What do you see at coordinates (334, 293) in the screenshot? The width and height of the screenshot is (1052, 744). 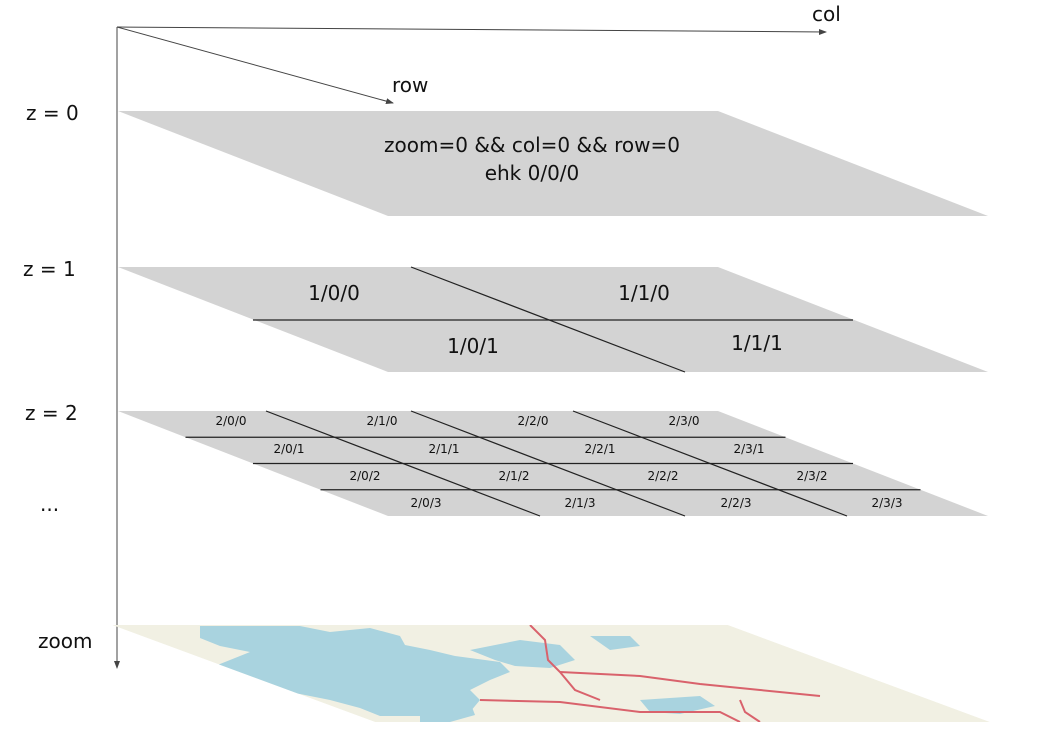 I see `tile-label-1-0-0: 1/0/0` at bounding box center [334, 293].